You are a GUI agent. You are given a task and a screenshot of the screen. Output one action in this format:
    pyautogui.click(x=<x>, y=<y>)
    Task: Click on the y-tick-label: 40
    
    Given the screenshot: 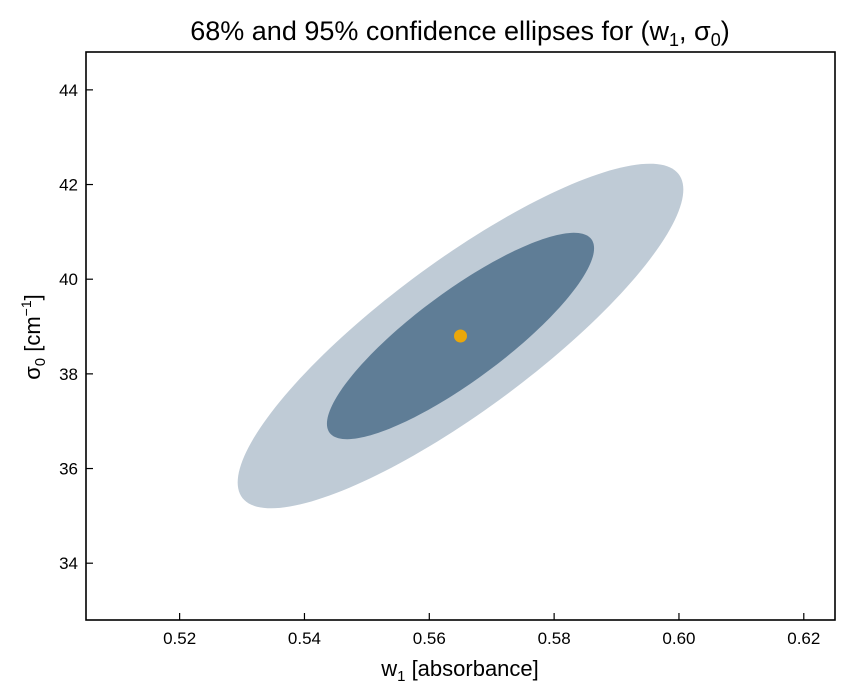 What is the action you would take?
    pyautogui.click(x=68, y=279)
    